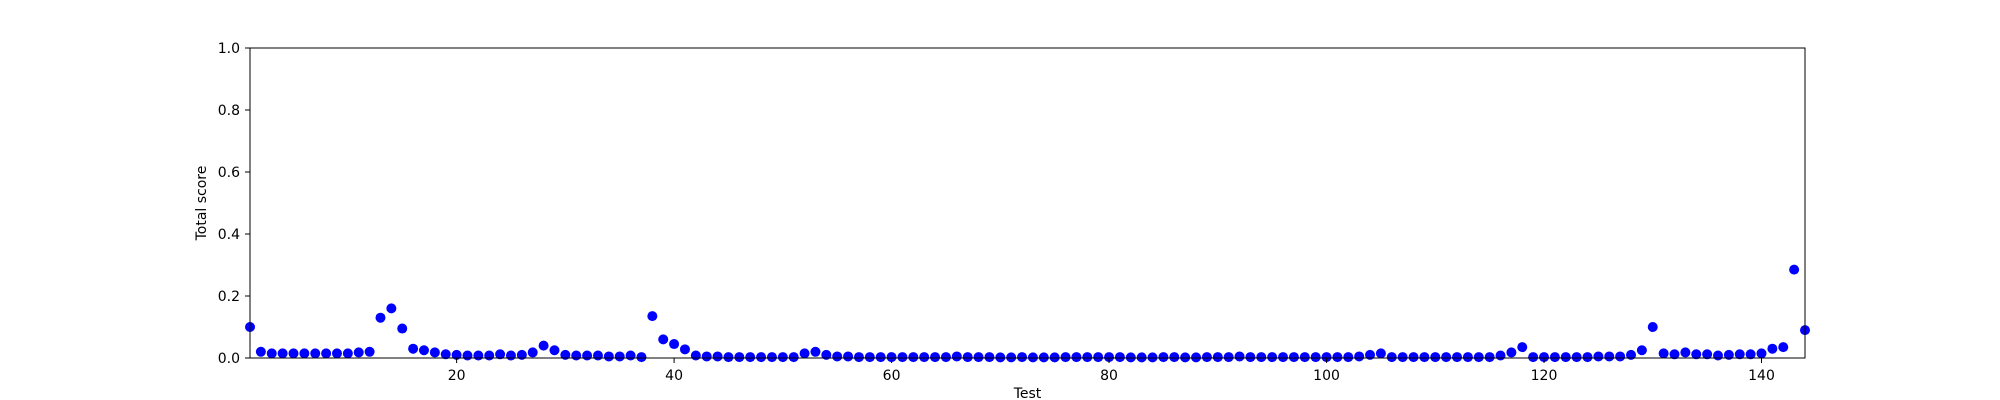 This screenshot has width=2000, height=400. What do you see at coordinates (1544, 376) in the screenshot?
I see `x-tick-label: 120` at bounding box center [1544, 376].